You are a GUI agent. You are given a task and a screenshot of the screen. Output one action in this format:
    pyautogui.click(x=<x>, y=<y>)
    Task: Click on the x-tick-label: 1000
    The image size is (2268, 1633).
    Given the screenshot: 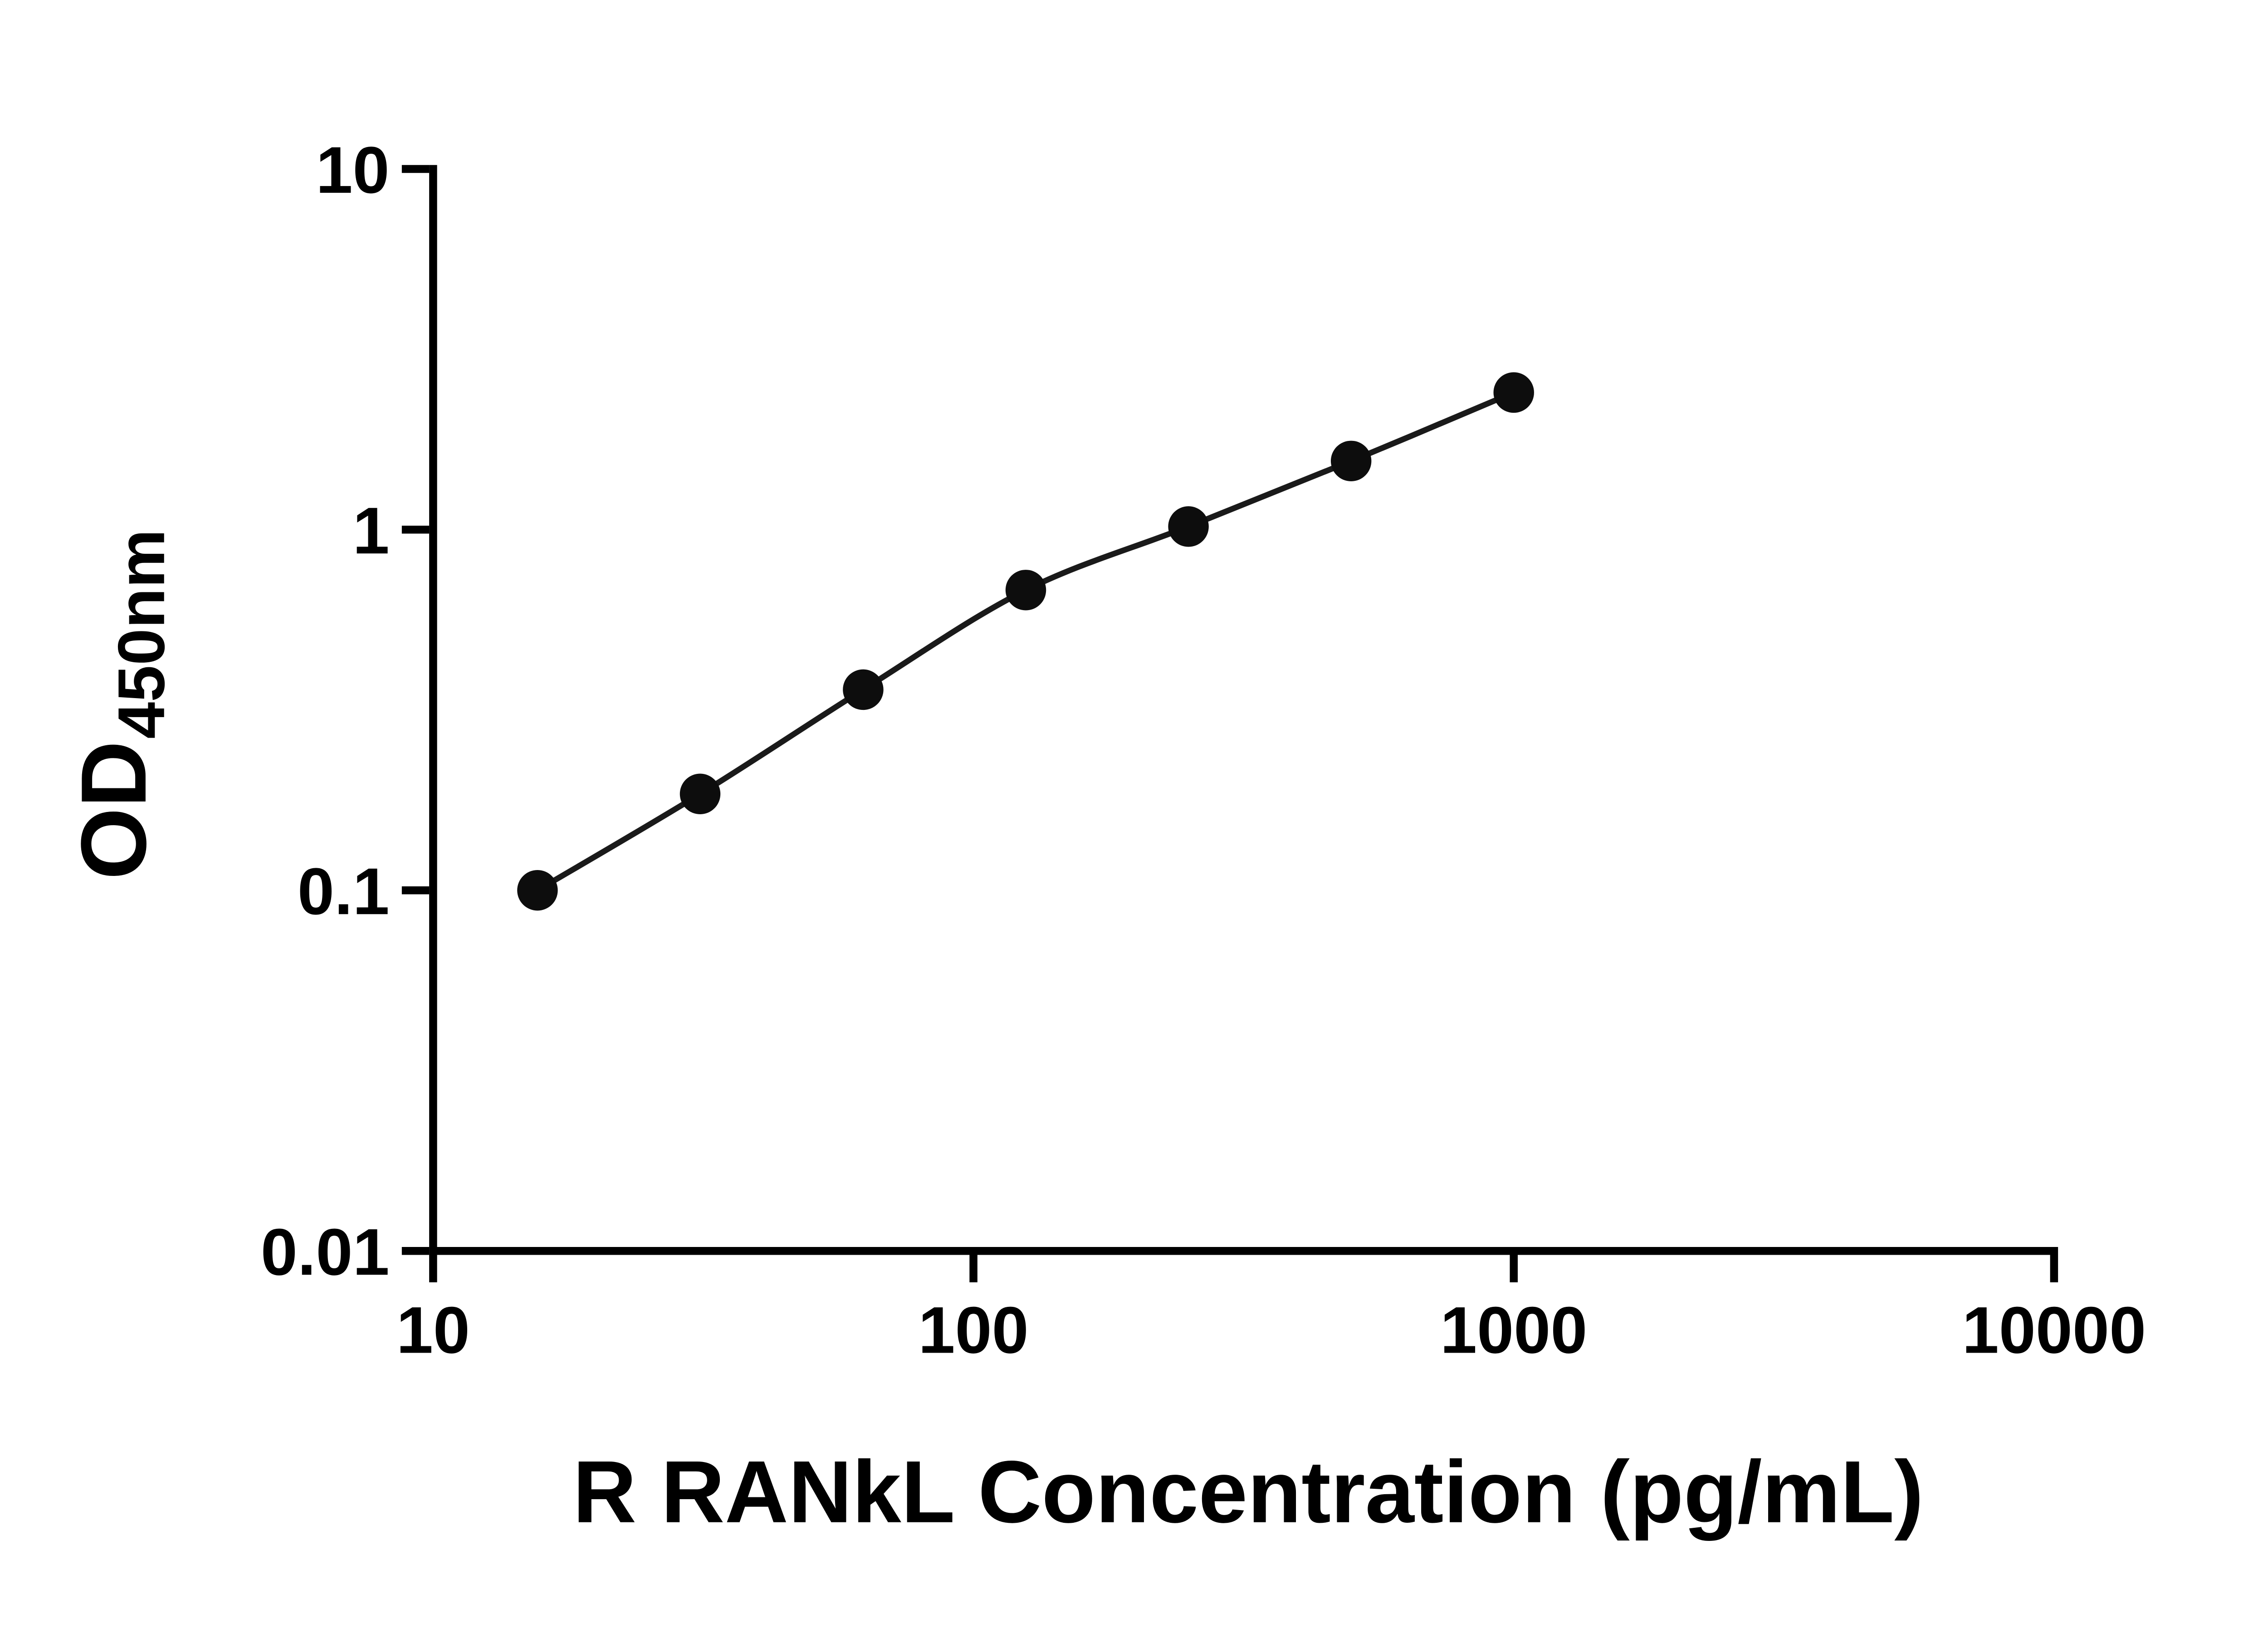 What is the action you would take?
    pyautogui.click(x=1514, y=1330)
    